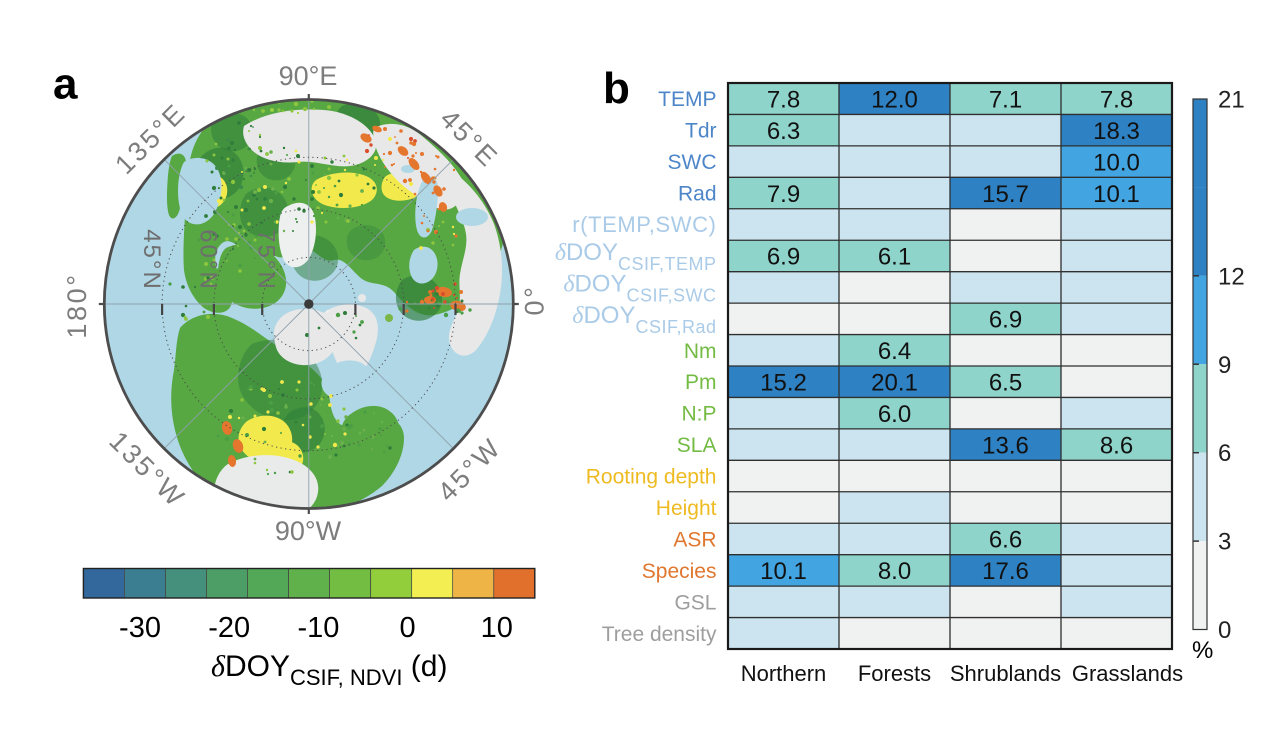 This screenshot has height=750, width=1267. Describe the element at coordinates (894, 99) in the screenshot. I see `svg-text: 12.0` at that location.